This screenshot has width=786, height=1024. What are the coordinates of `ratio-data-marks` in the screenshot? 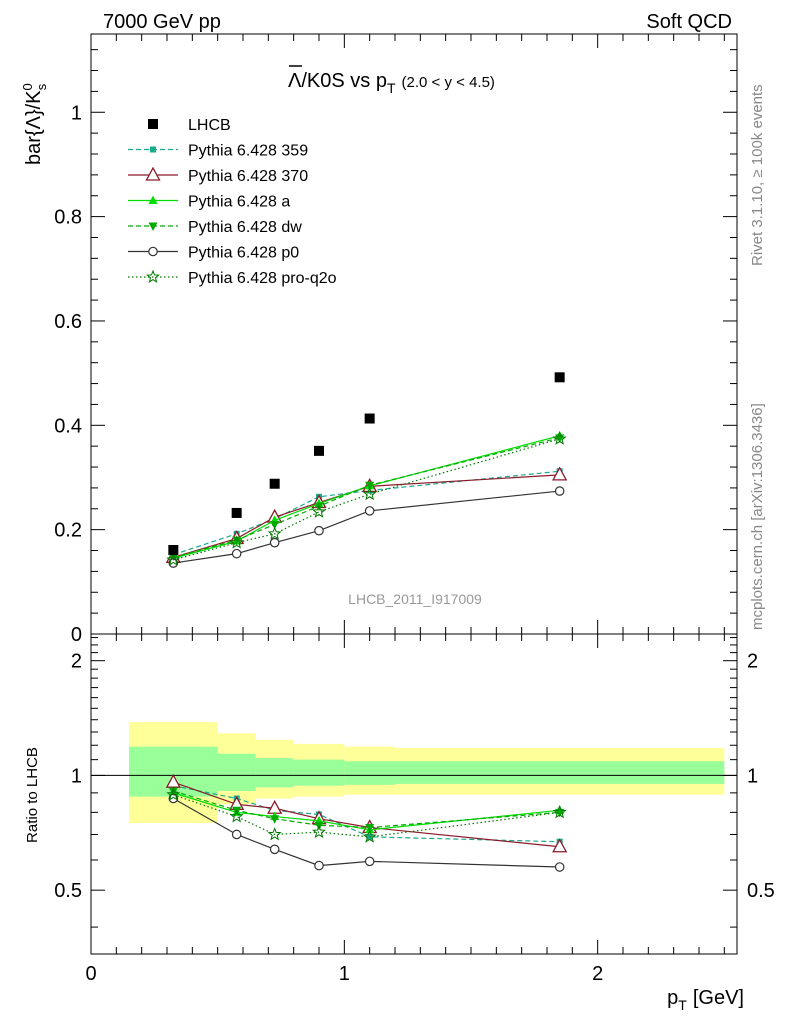 It's located at (366, 822).